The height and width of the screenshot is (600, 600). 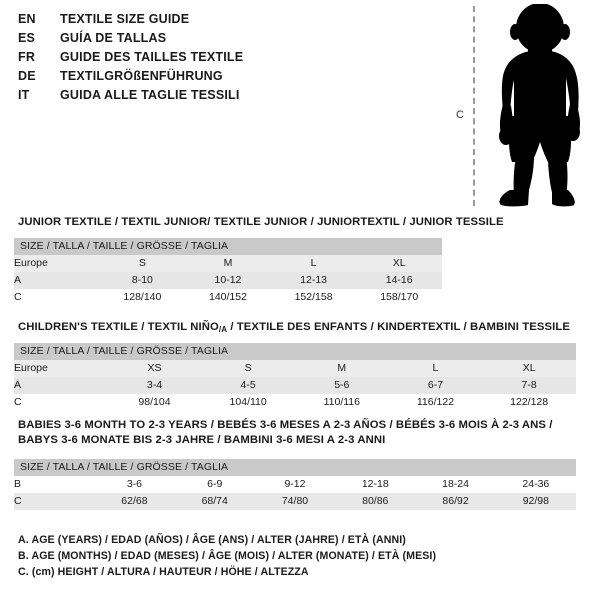 What do you see at coordinates (535, 484) in the screenshot?
I see `babies-row-b-cell-6: 24-36` at bounding box center [535, 484].